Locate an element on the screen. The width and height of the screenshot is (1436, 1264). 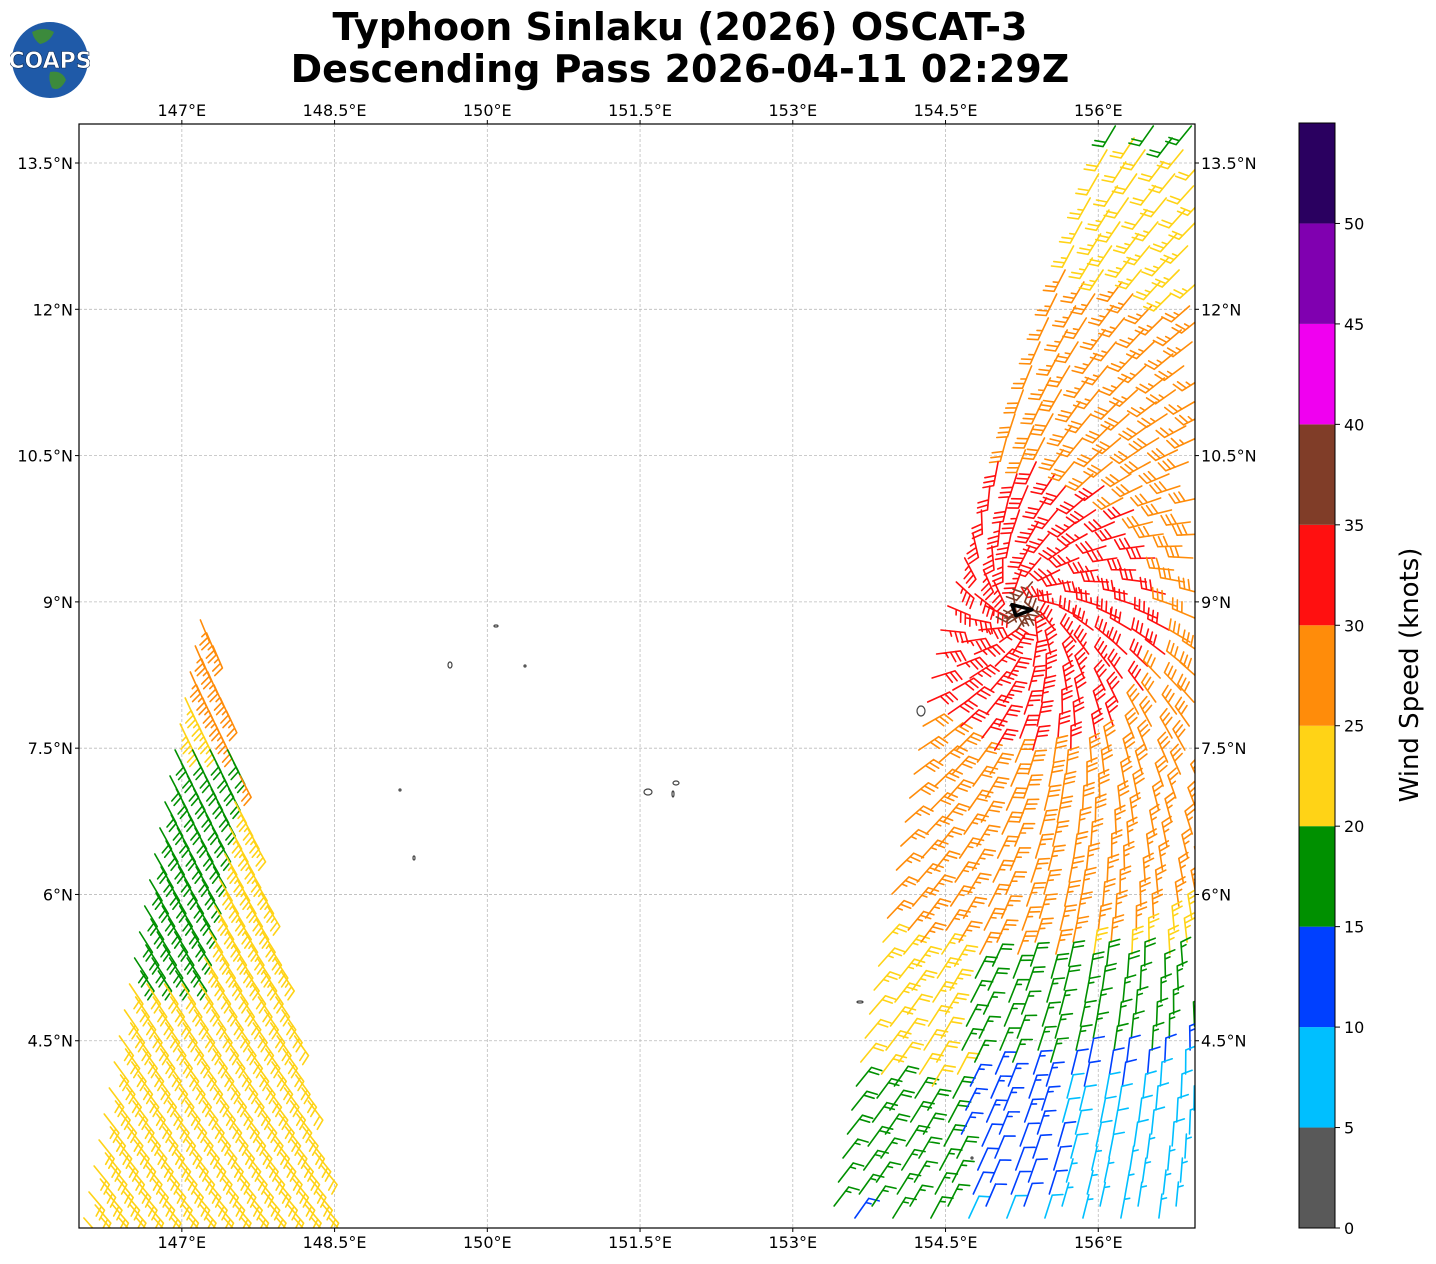
lat-label-left: 12°N is located at coordinates (53, 309).